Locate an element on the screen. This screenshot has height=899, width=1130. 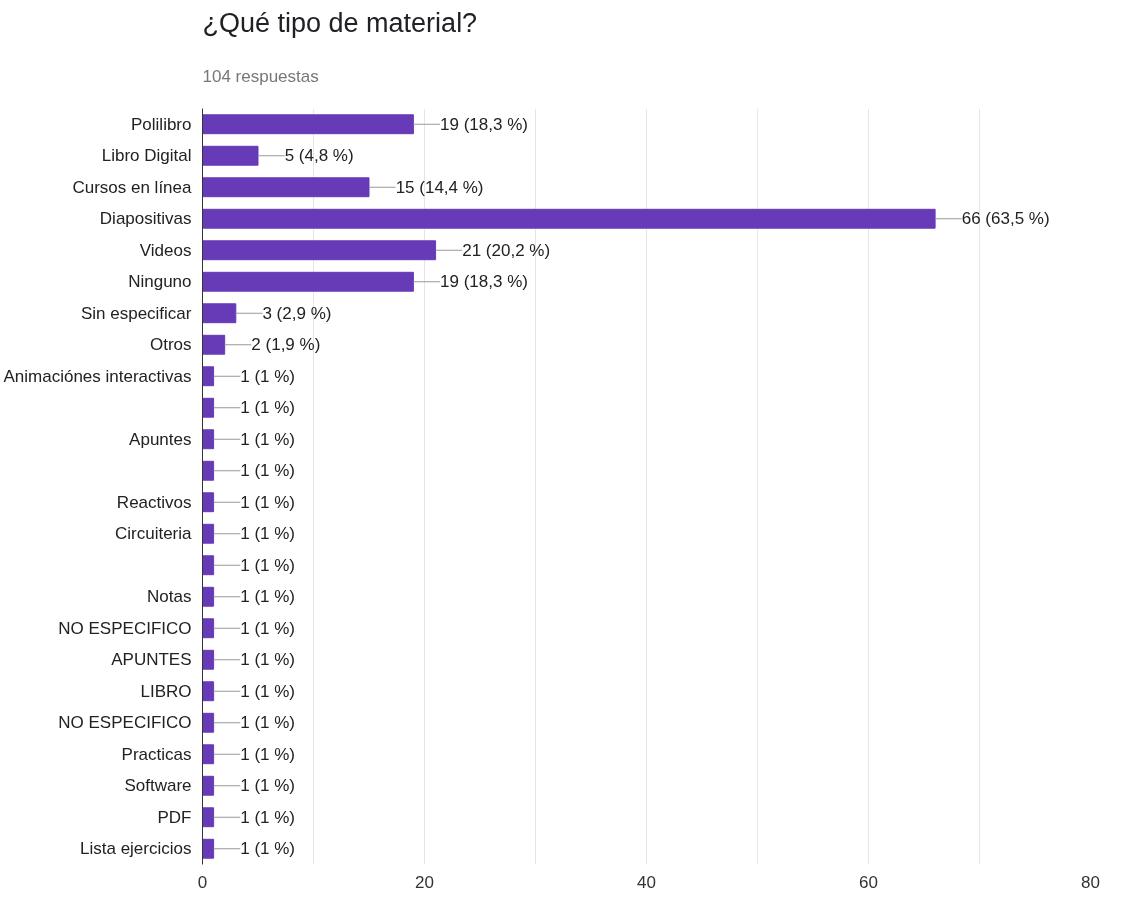
y-tick-label: PDF is located at coordinates (174, 817).